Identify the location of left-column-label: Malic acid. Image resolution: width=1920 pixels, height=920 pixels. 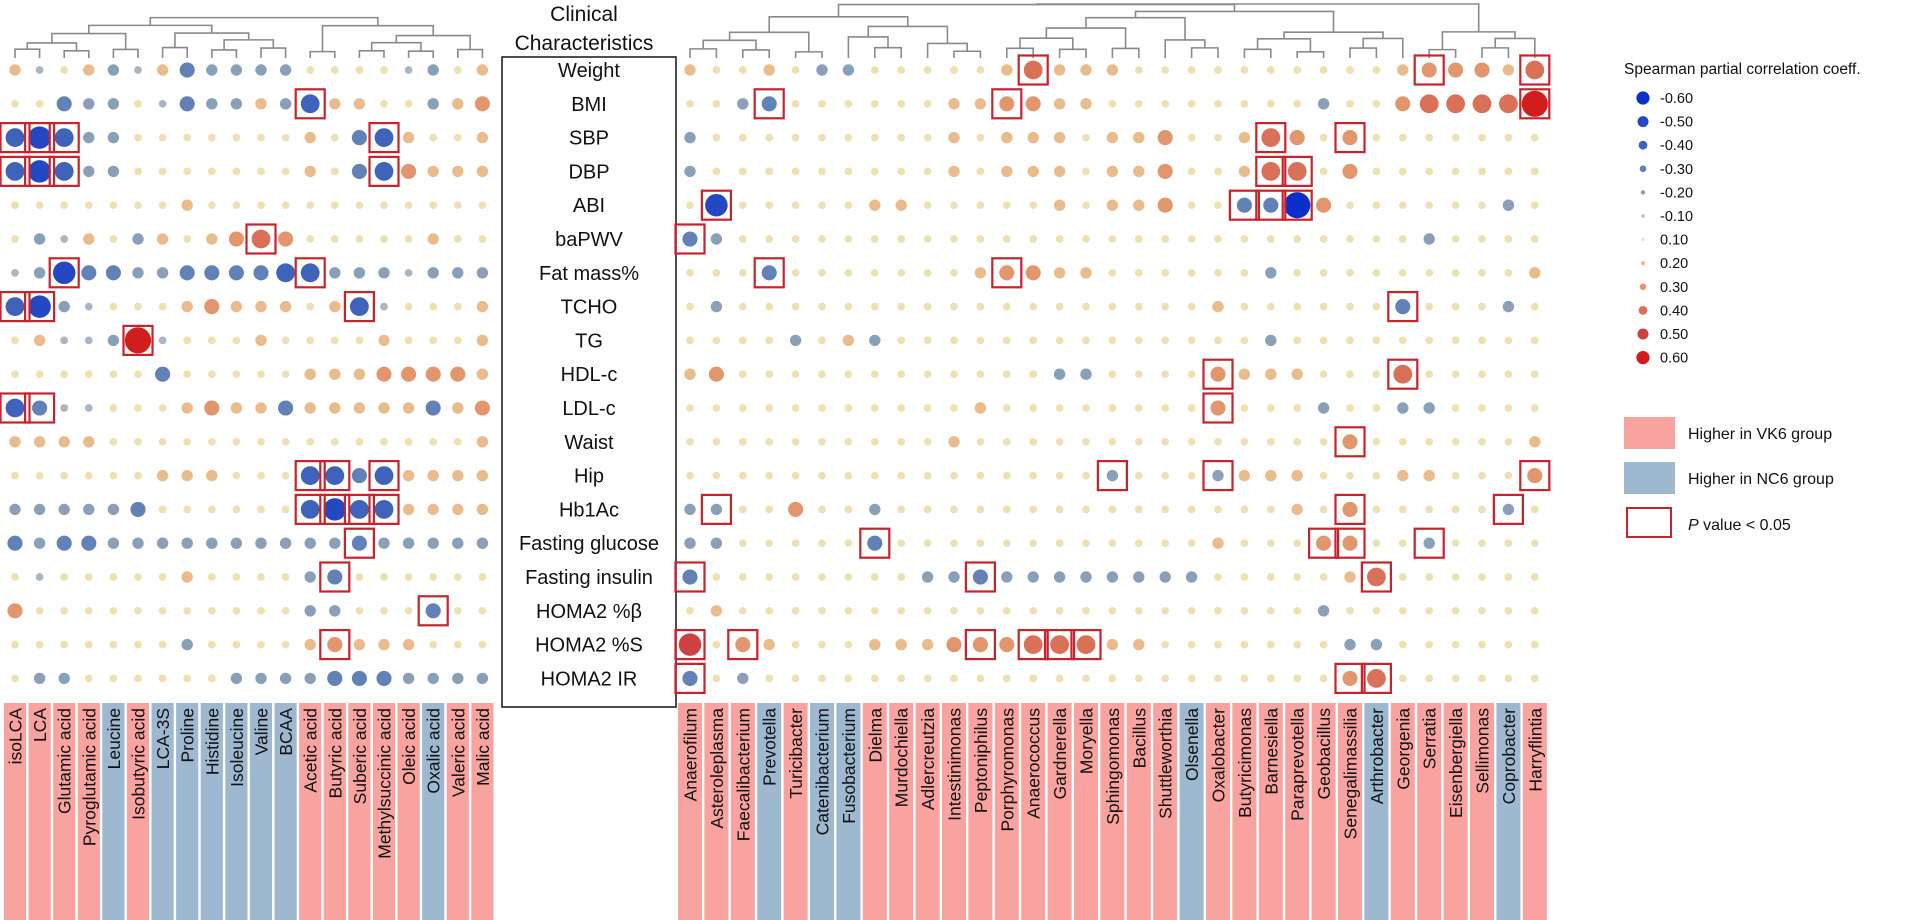
(483, 747).